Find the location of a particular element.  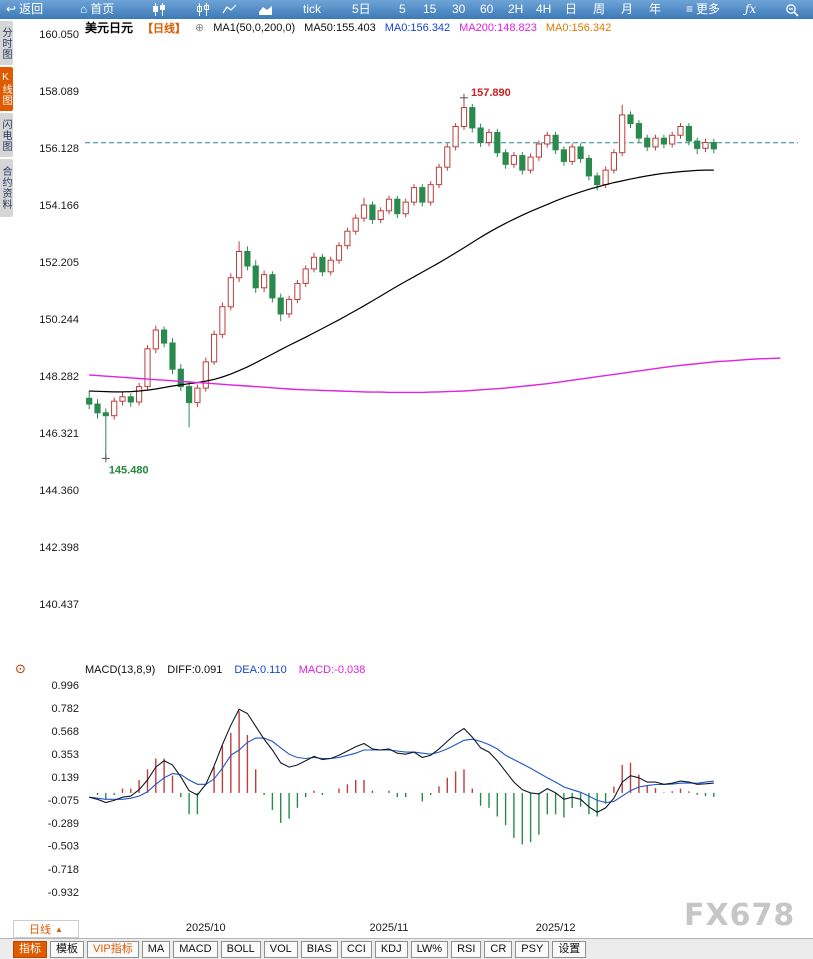

sidebar-tab-time-chart: 分时图 is located at coordinates (6, 43).